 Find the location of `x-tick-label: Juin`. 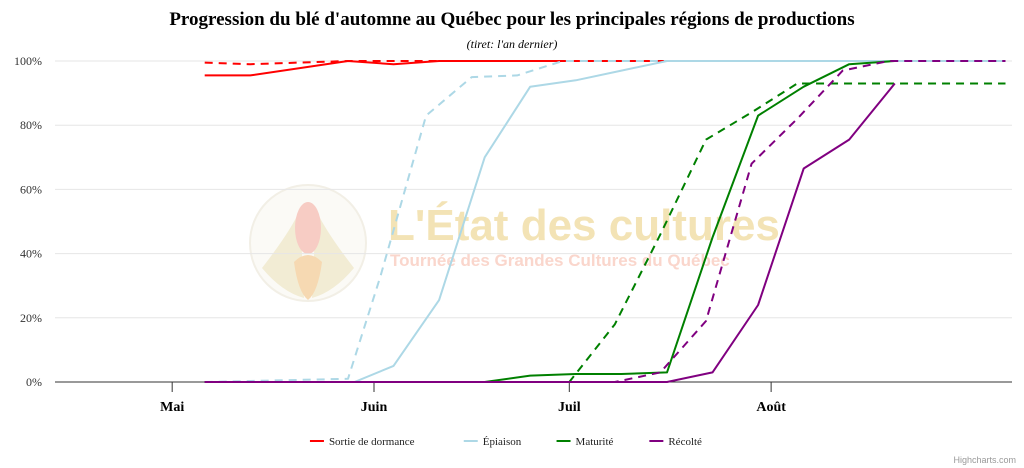

x-tick-label: Juin is located at coordinates (374, 407).